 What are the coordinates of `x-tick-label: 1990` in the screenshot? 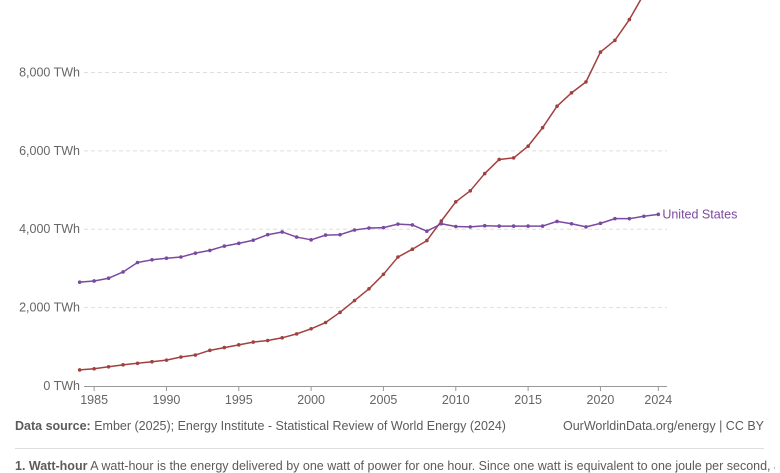 It's located at (167, 400).